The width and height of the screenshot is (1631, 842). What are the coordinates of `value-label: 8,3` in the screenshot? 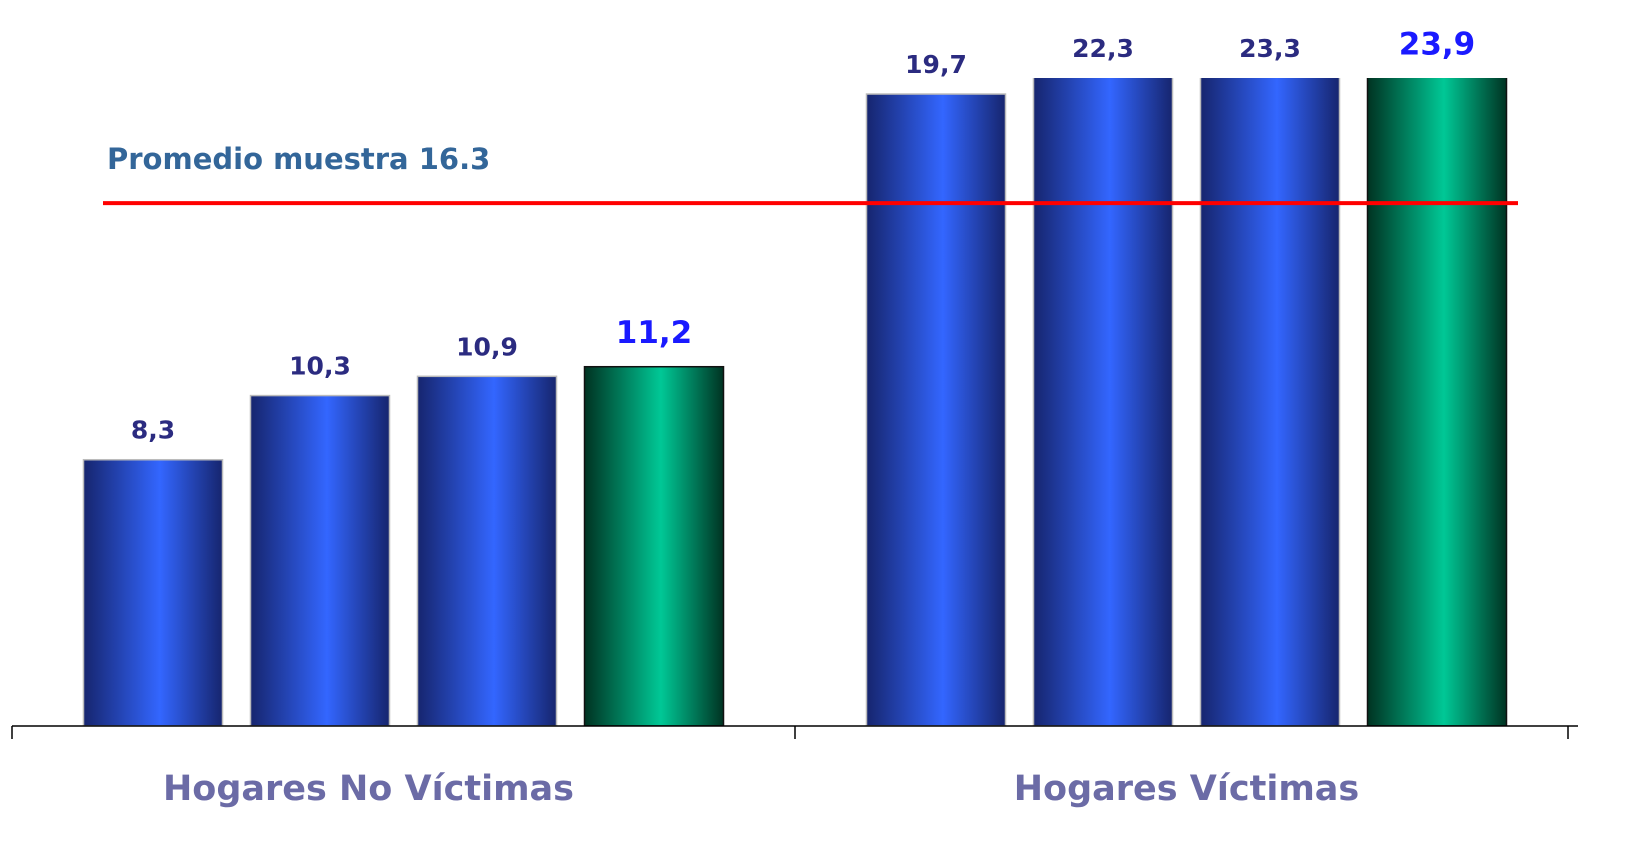 It's located at (153, 430).